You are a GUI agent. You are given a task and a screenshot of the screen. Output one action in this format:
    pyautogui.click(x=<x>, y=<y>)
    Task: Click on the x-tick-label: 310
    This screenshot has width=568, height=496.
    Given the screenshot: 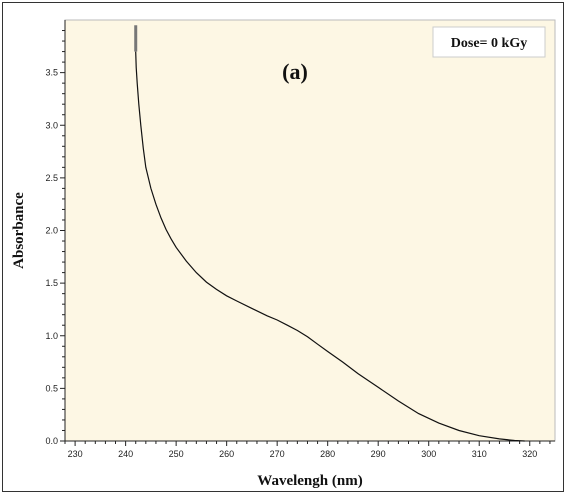 What is the action you would take?
    pyautogui.click(x=479, y=454)
    